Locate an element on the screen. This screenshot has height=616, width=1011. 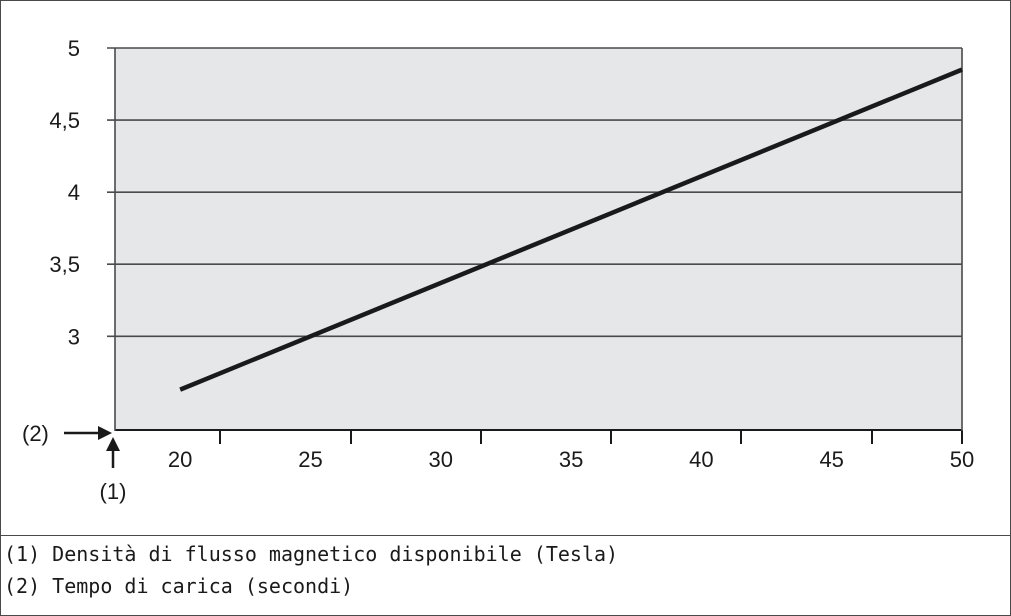
x-tick-label: 40 is located at coordinates (701, 459).